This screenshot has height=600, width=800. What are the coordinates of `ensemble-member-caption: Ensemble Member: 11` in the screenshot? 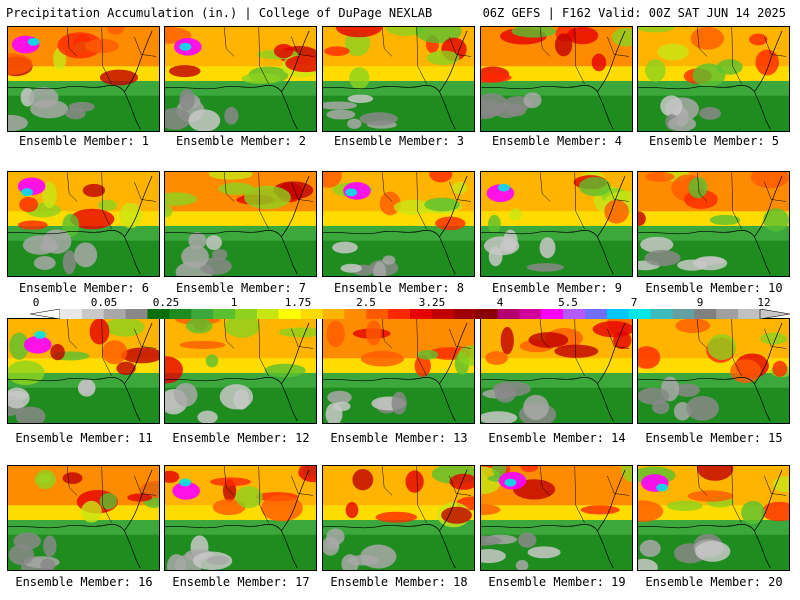 It's located at (84, 438).